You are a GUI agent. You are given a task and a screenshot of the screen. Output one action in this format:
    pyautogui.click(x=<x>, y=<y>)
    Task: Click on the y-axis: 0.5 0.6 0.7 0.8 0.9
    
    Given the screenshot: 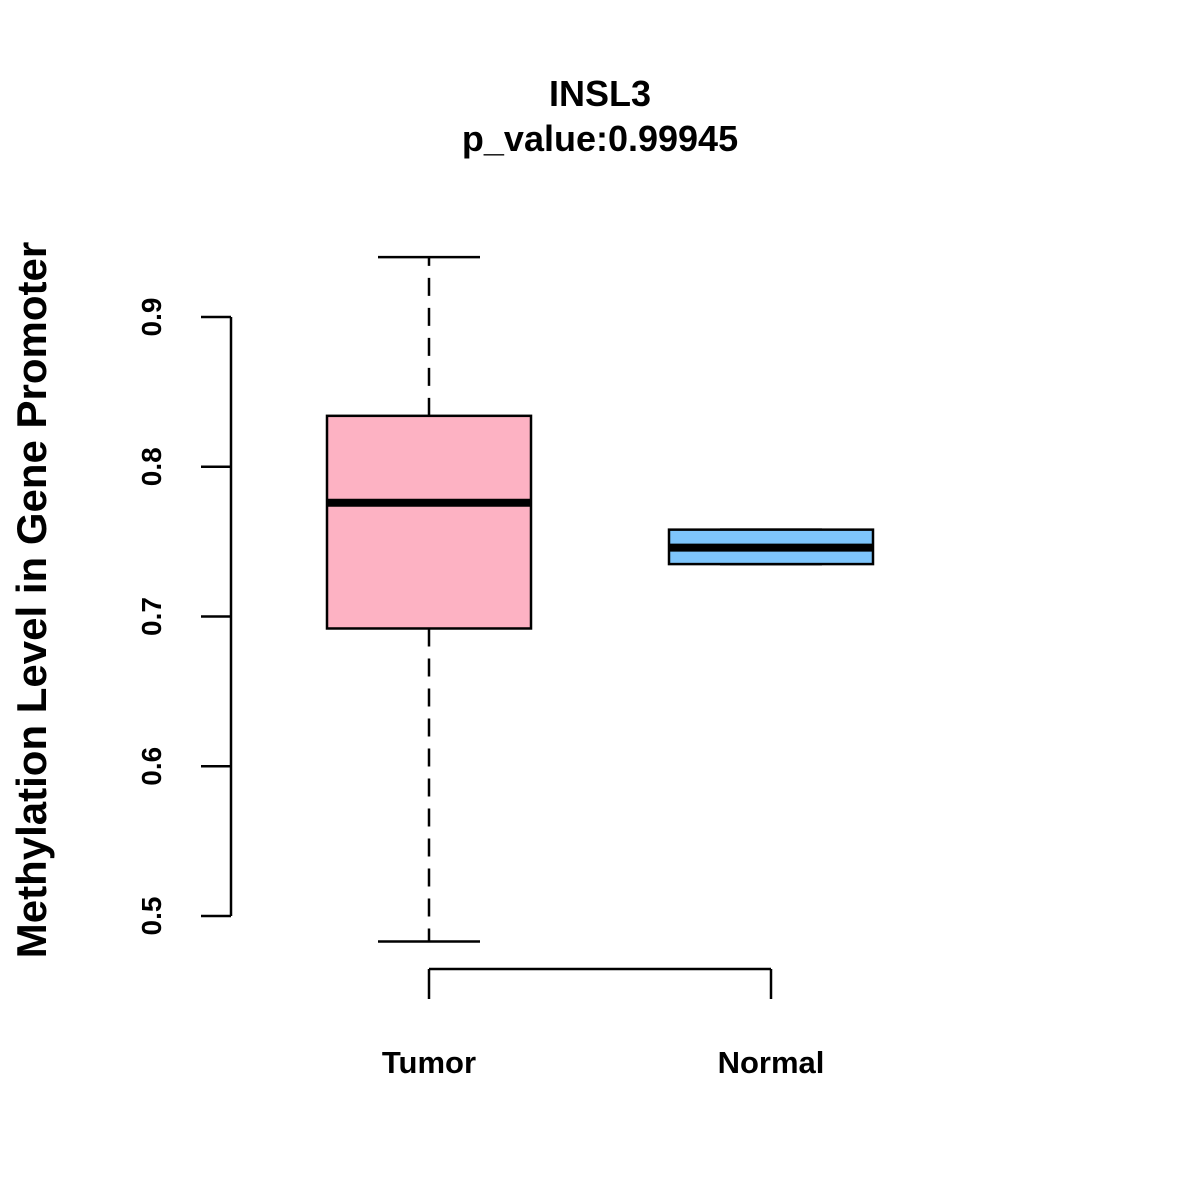 What is the action you would take?
    pyautogui.click(x=184, y=617)
    